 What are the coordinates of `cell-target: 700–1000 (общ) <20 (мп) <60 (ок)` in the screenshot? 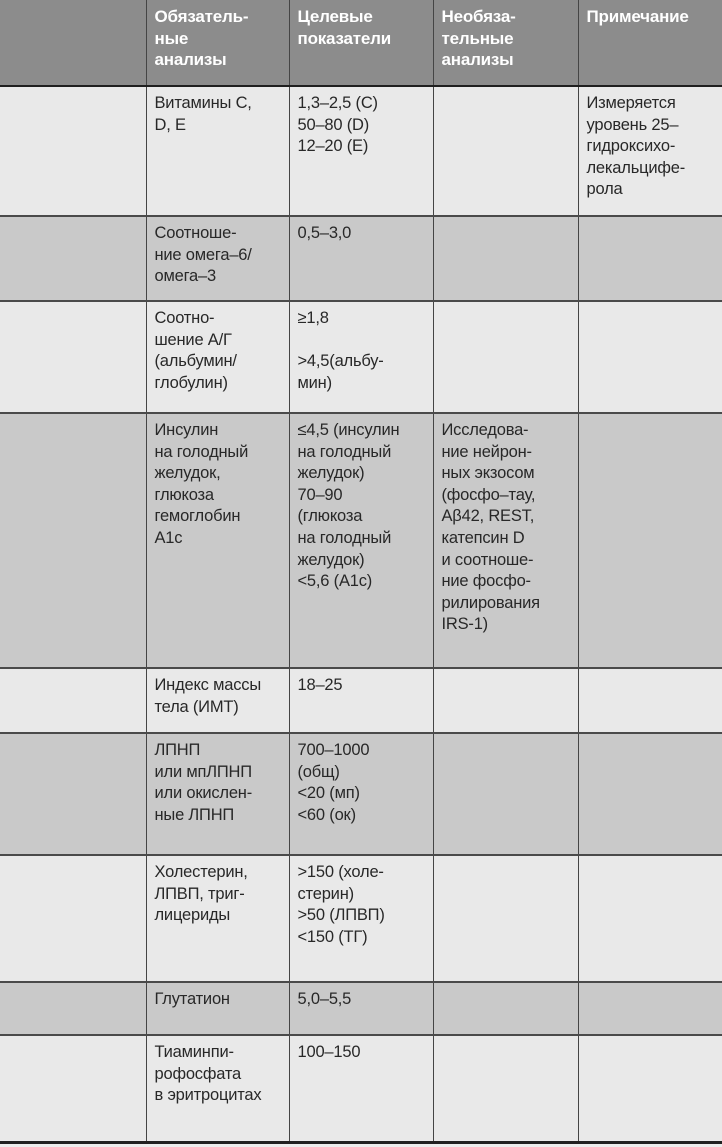 It's located at (361, 794).